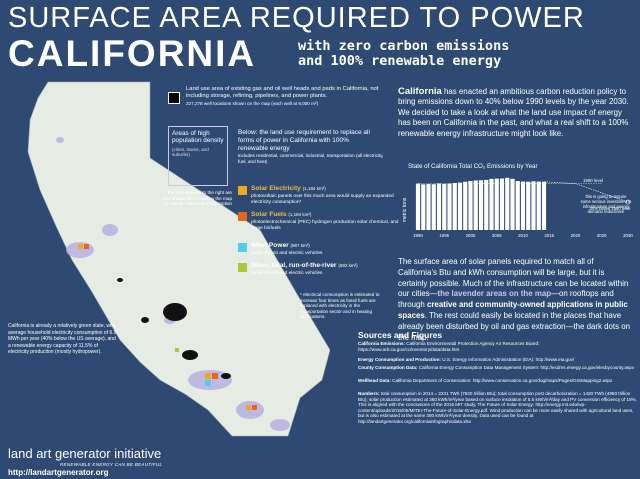 This screenshot has height=479, width=640. I want to click on source-label: Numbers:, so click(369, 393).